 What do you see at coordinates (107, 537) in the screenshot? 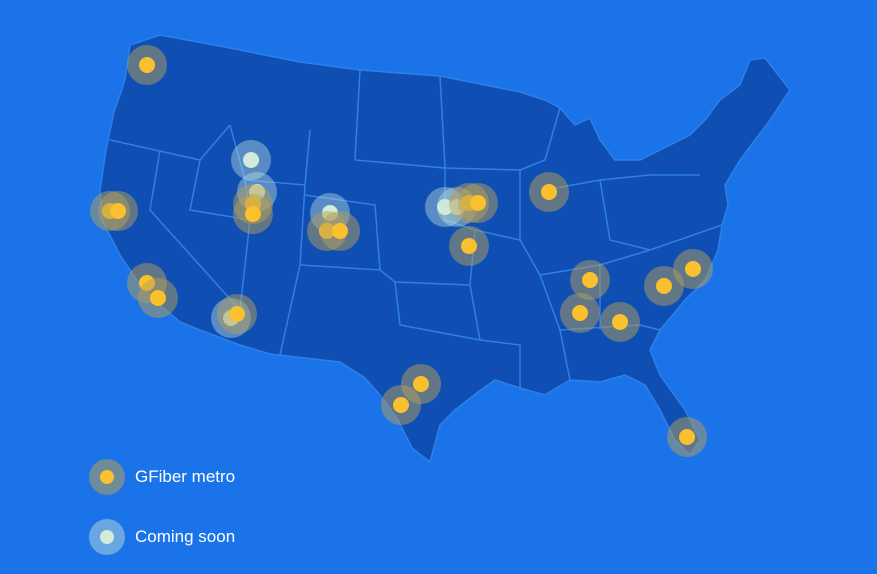
I see `coming-soon-marker-icon` at bounding box center [107, 537].